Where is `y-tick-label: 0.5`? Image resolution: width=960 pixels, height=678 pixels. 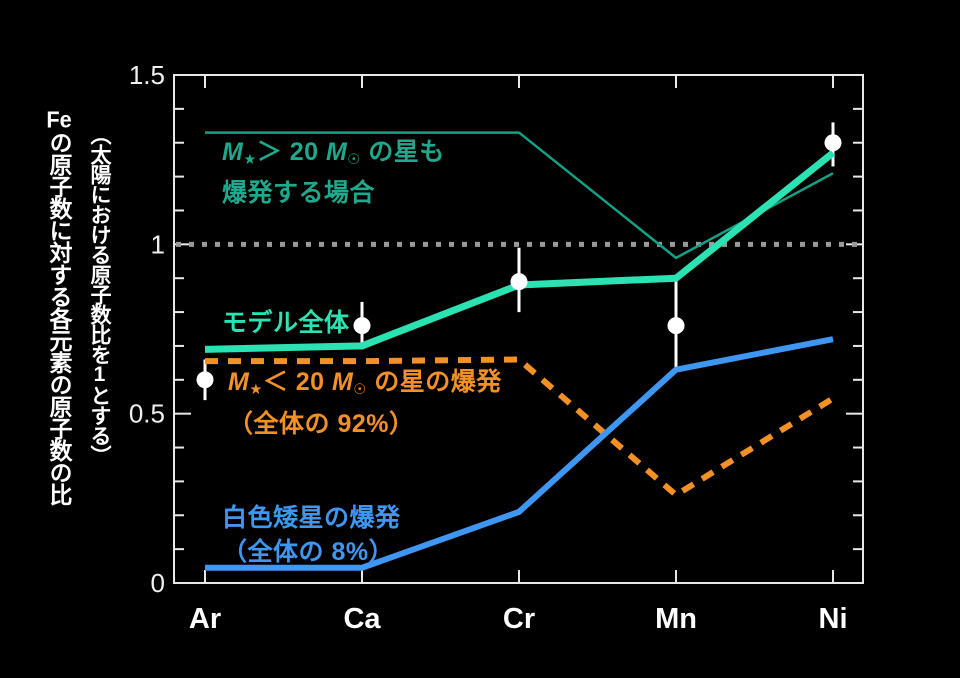
y-tick-label: 0.5 is located at coordinates (147, 414).